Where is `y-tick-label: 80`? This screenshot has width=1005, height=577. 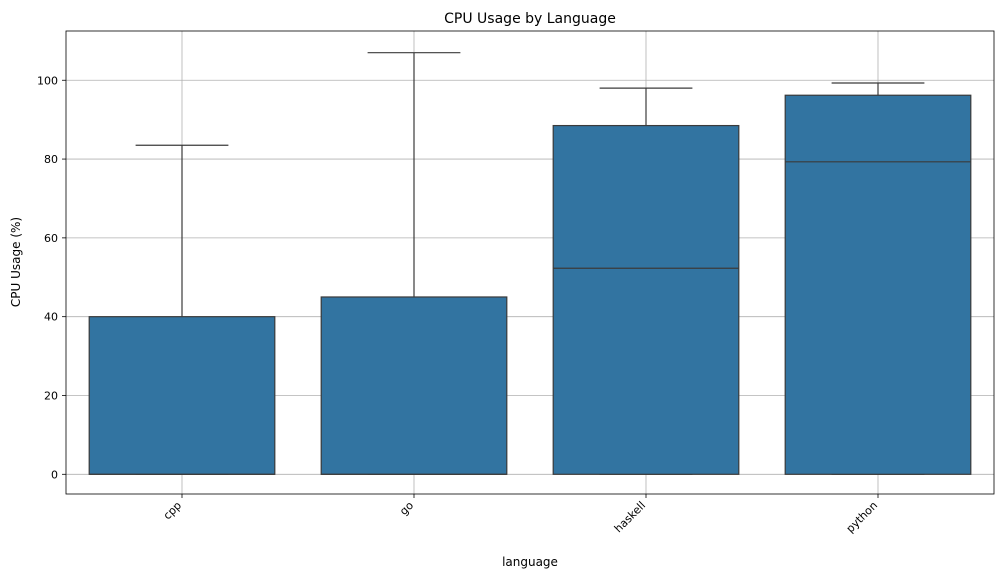 y-tick-label: 80 is located at coordinates (51, 159).